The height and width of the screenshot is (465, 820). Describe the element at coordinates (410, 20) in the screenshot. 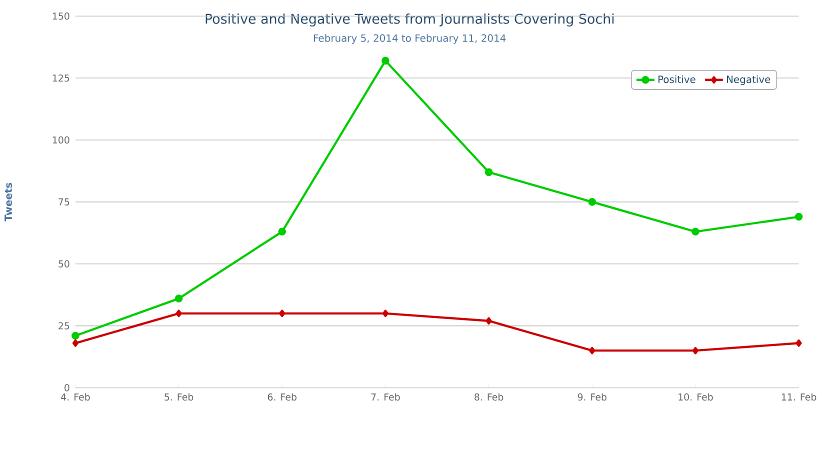

I see `chart-title: Positive and Negative Tweets from Journalists Covering Sochi` at that location.